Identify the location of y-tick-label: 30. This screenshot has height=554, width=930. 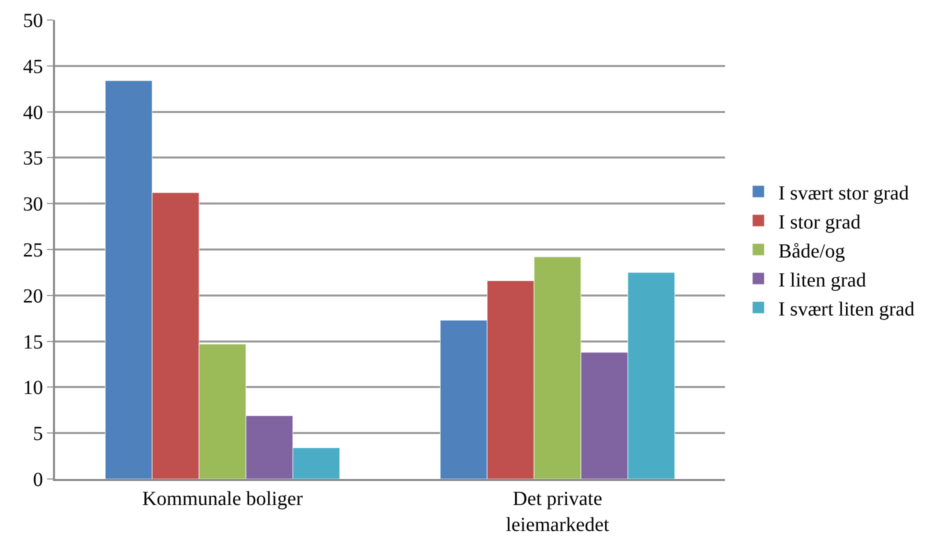
(33, 205).